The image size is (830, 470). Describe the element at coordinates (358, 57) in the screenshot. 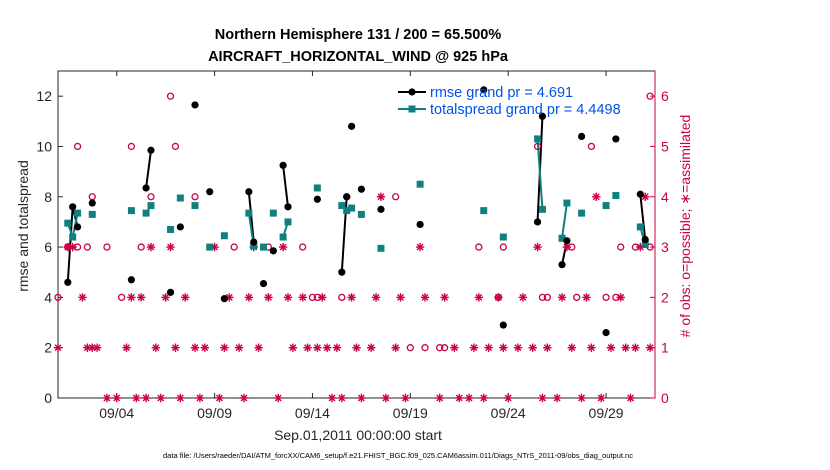

I see `chart-subtitle: AIRCRAFT_HORIZONTAL_WIND @ 925 hPa` at that location.